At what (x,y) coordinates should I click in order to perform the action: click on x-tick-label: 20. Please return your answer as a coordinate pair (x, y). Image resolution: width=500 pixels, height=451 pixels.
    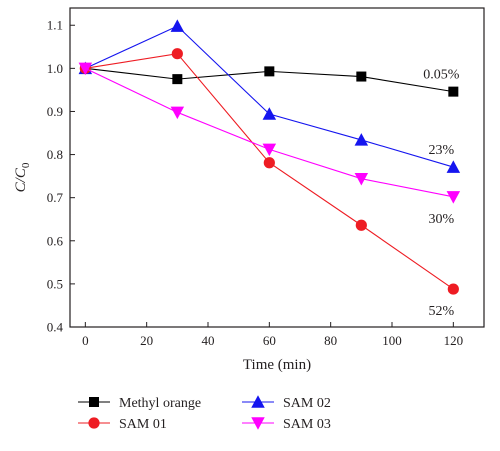
    Looking at the image, I should click on (146, 340).